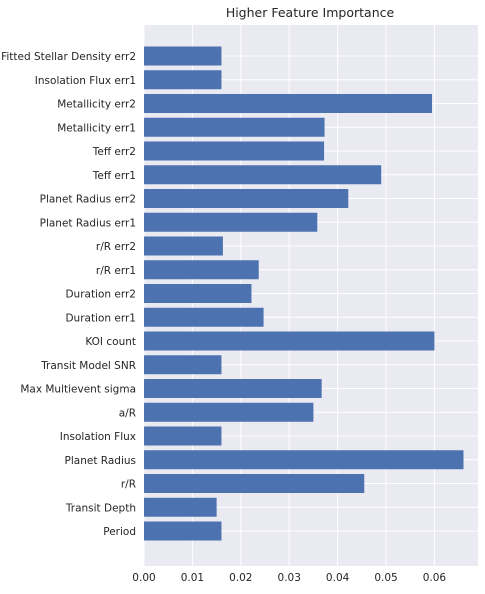 This screenshot has height=594, width=485. I want to click on y-tick-label: a/R, so click(127, 413).